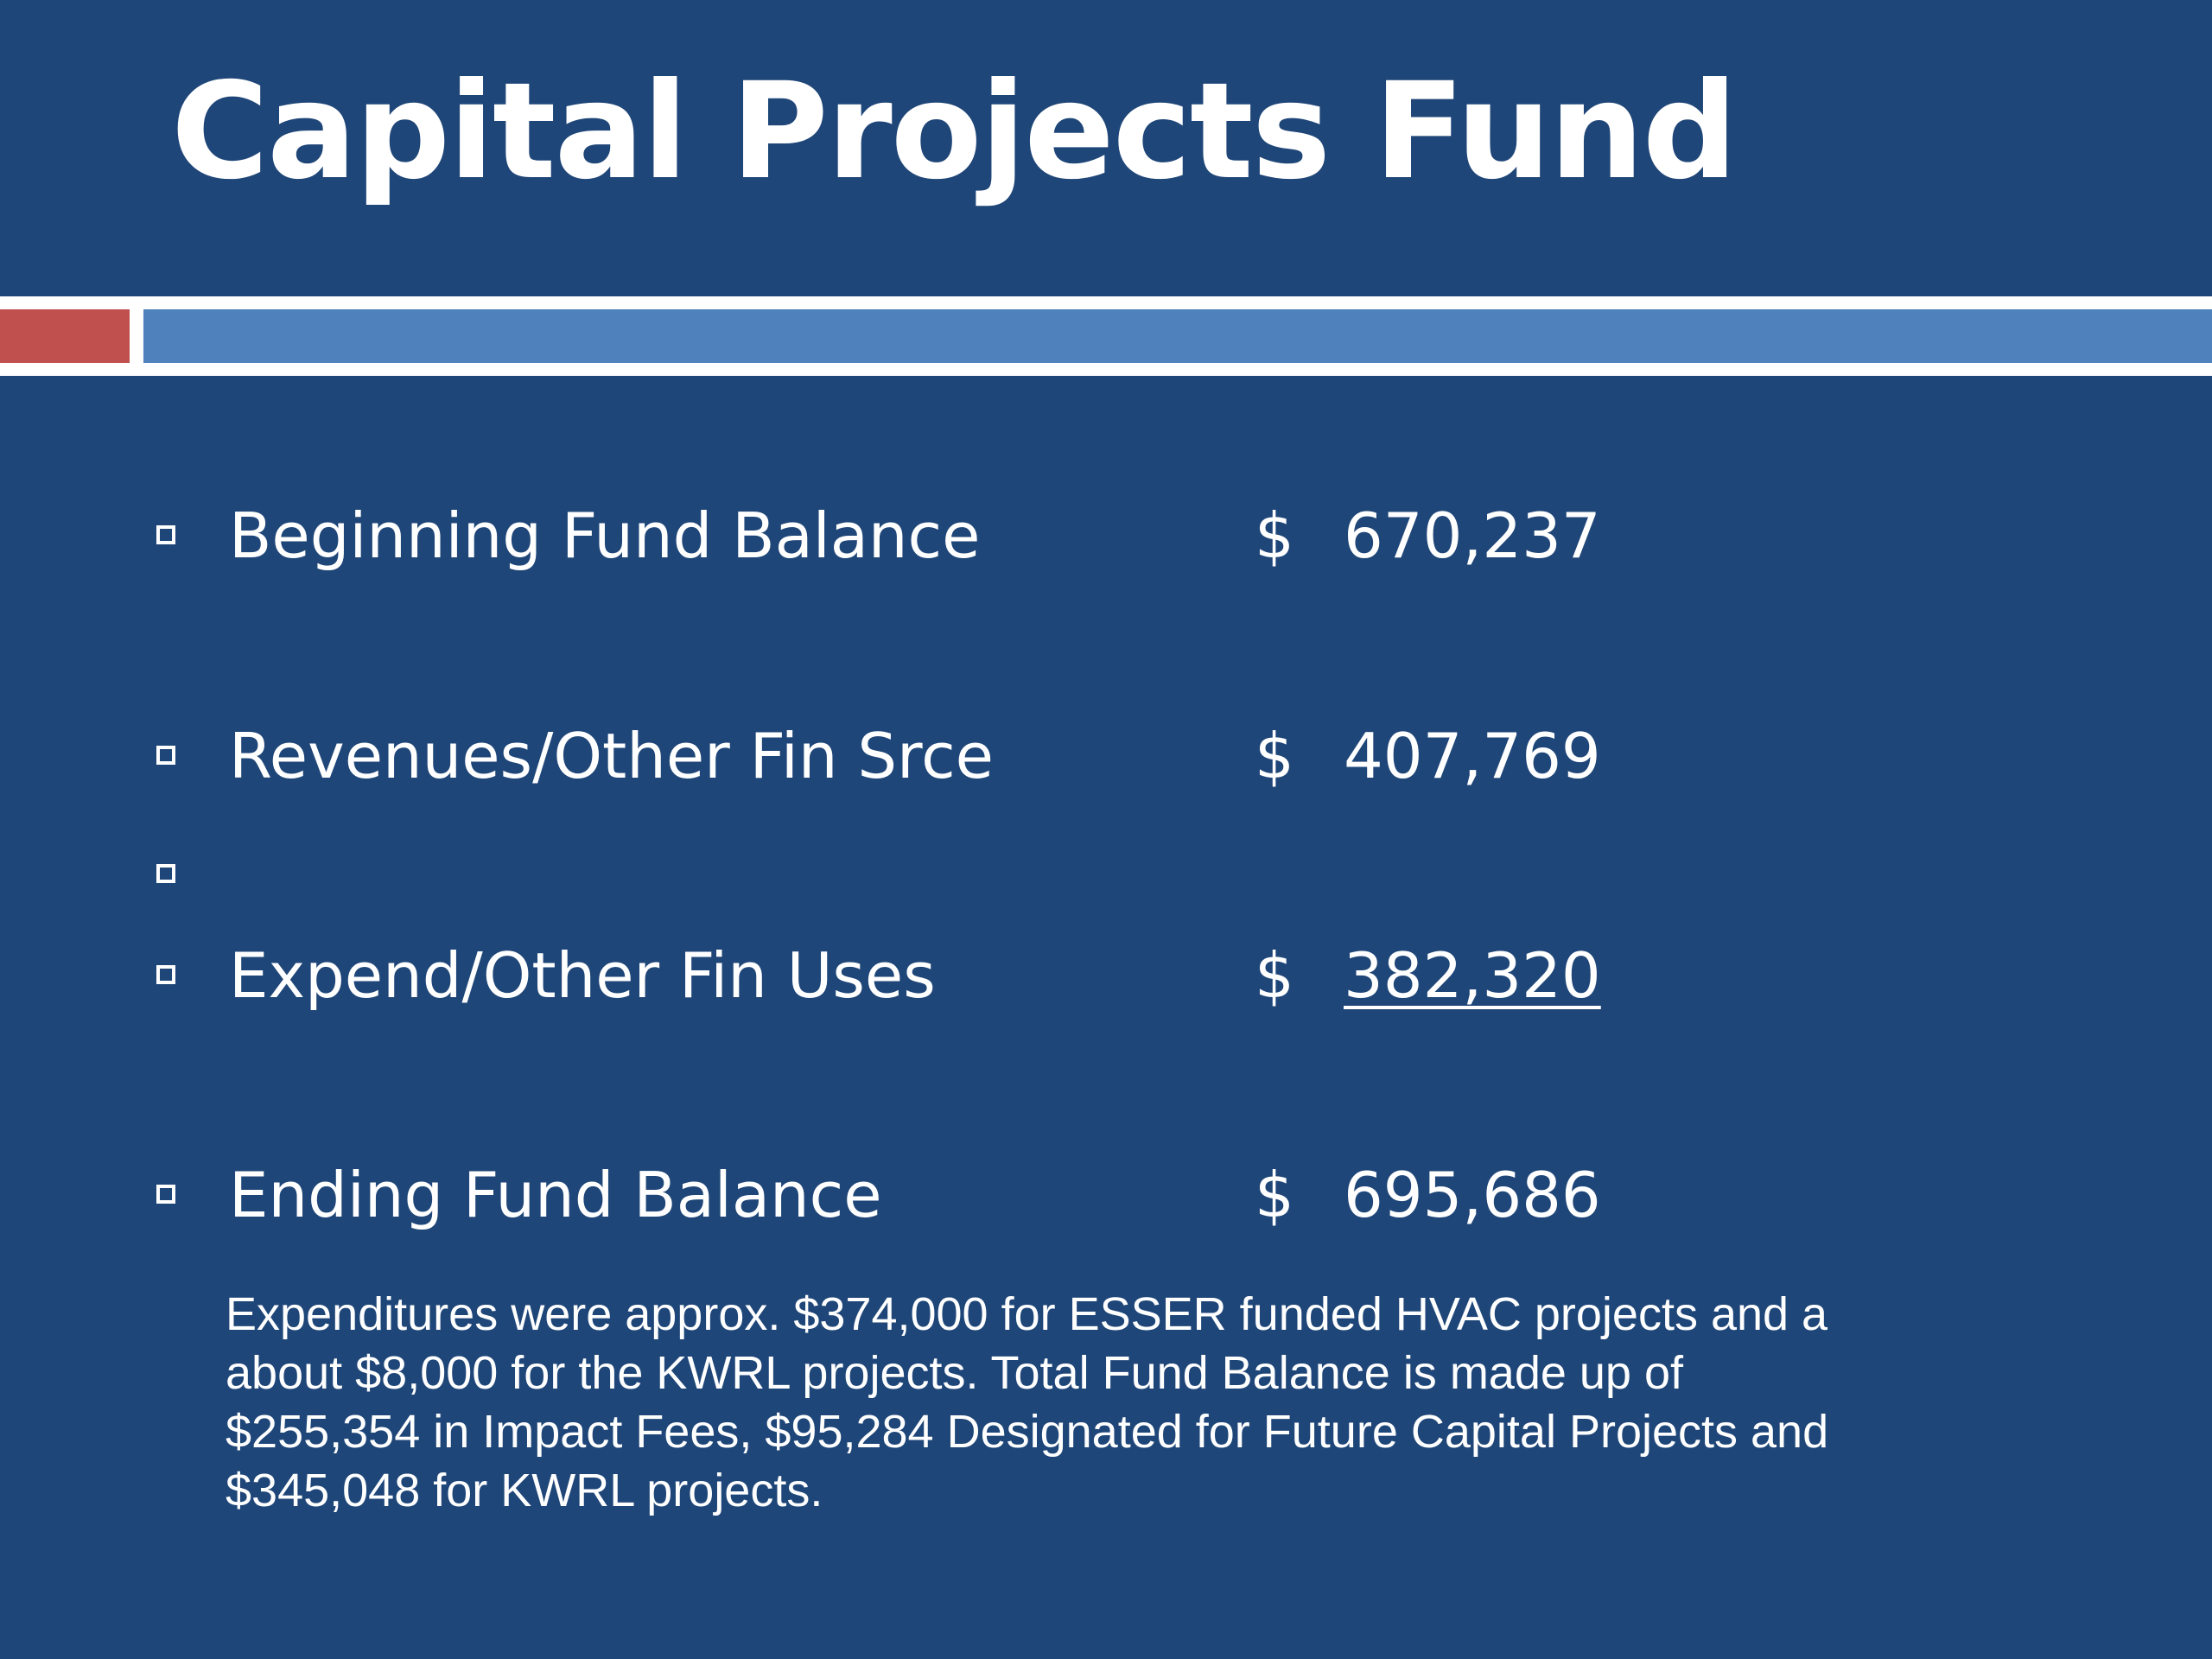 This screenshot has width=2212, height=1659. I want to click on row-label: Expend/Other Fin Uses, so click(582, 975).